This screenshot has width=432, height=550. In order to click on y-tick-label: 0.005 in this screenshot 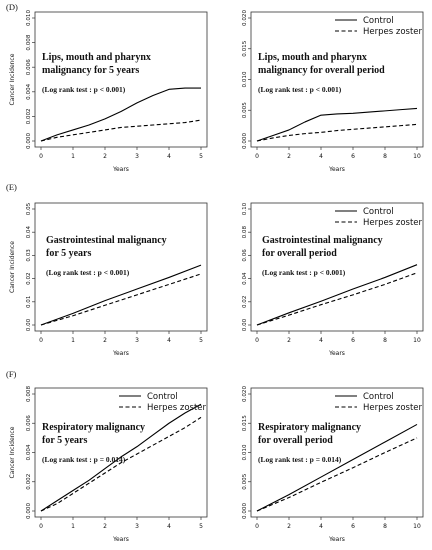, I will do `click(245, 110)`.